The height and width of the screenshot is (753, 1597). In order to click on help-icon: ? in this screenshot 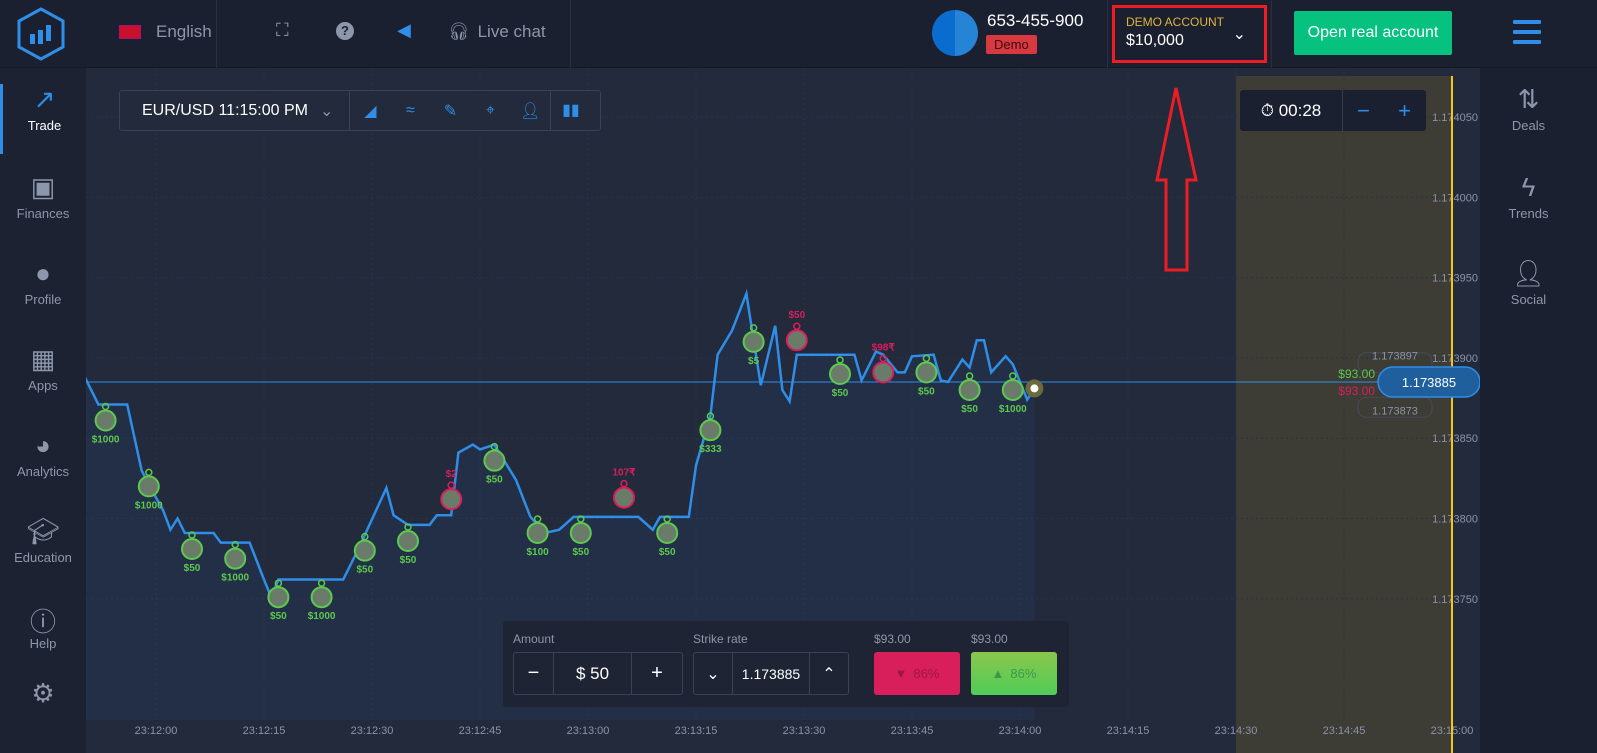, I will do `click(345, 31)`.